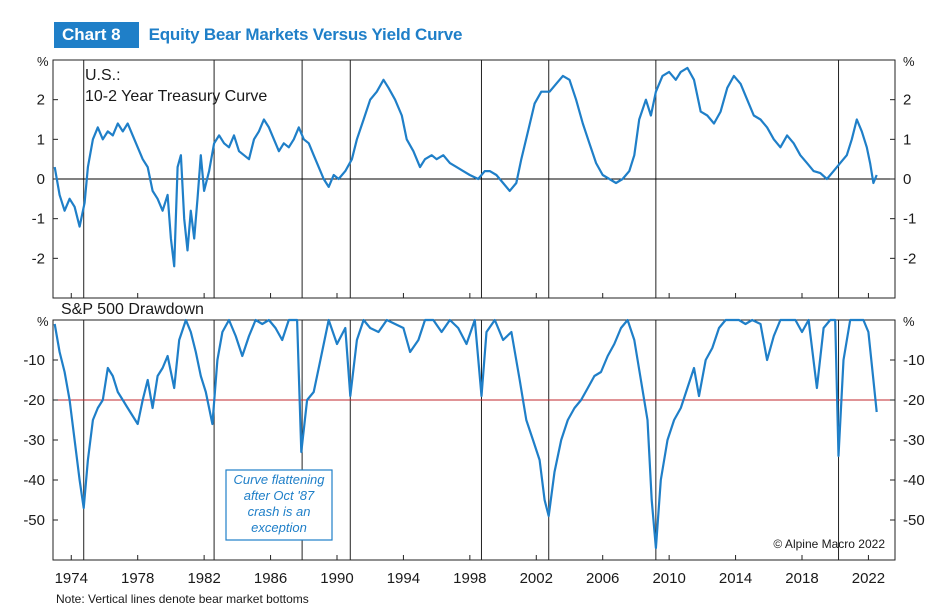 The image size is (938, 613). What do you see at coordinates (668, 578) in the screenshot?
I see `x-tick-label: 2010` at bounding box center [668, 578].